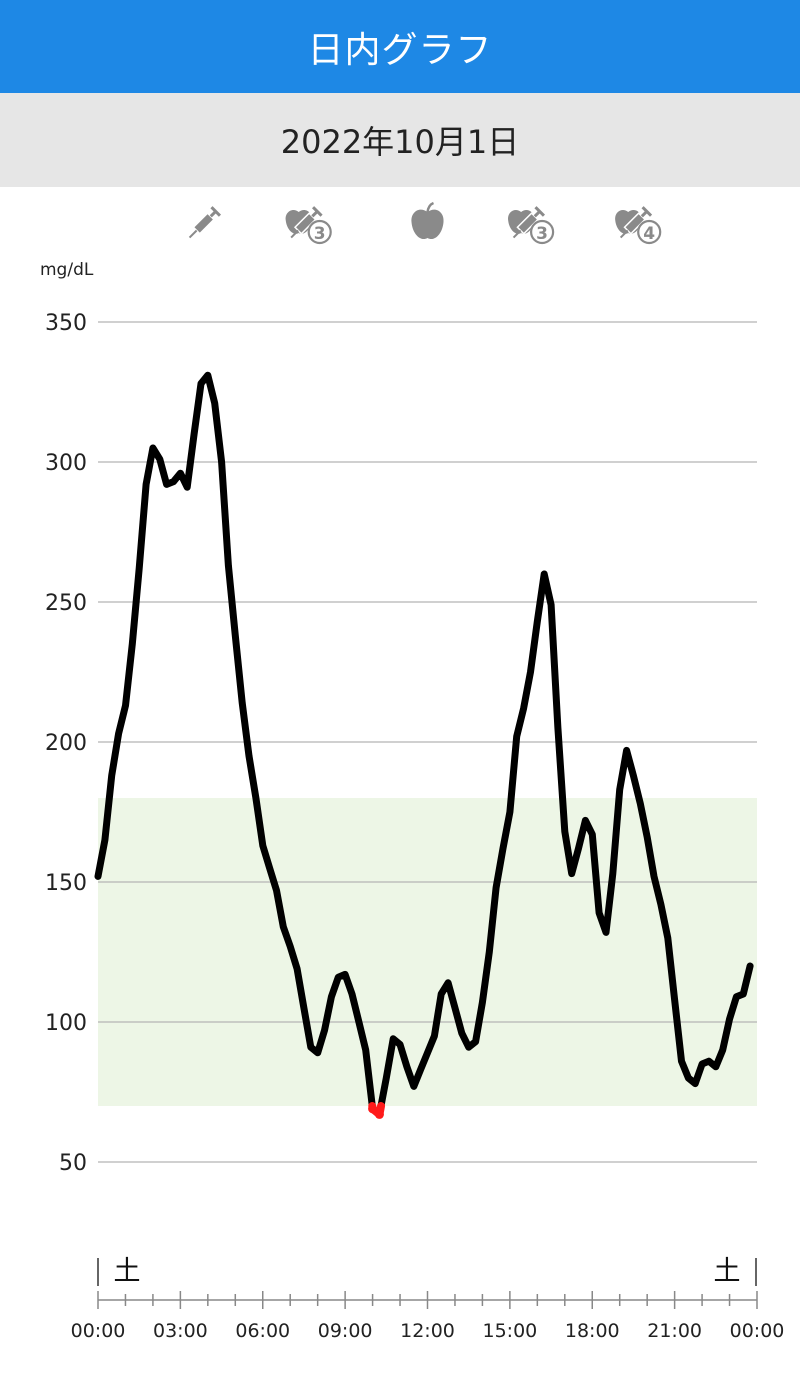  Describe the element at coordinates (180, 1331) in the screenshot. I see `x-tick-label: 03:00` at that location.